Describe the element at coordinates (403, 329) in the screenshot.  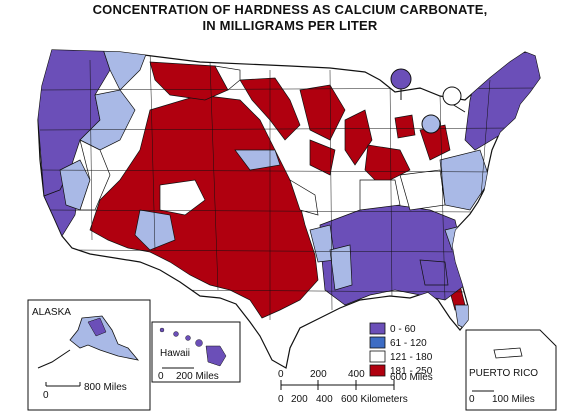
I see `legend-label-0-60: 0 - 60` at that location.